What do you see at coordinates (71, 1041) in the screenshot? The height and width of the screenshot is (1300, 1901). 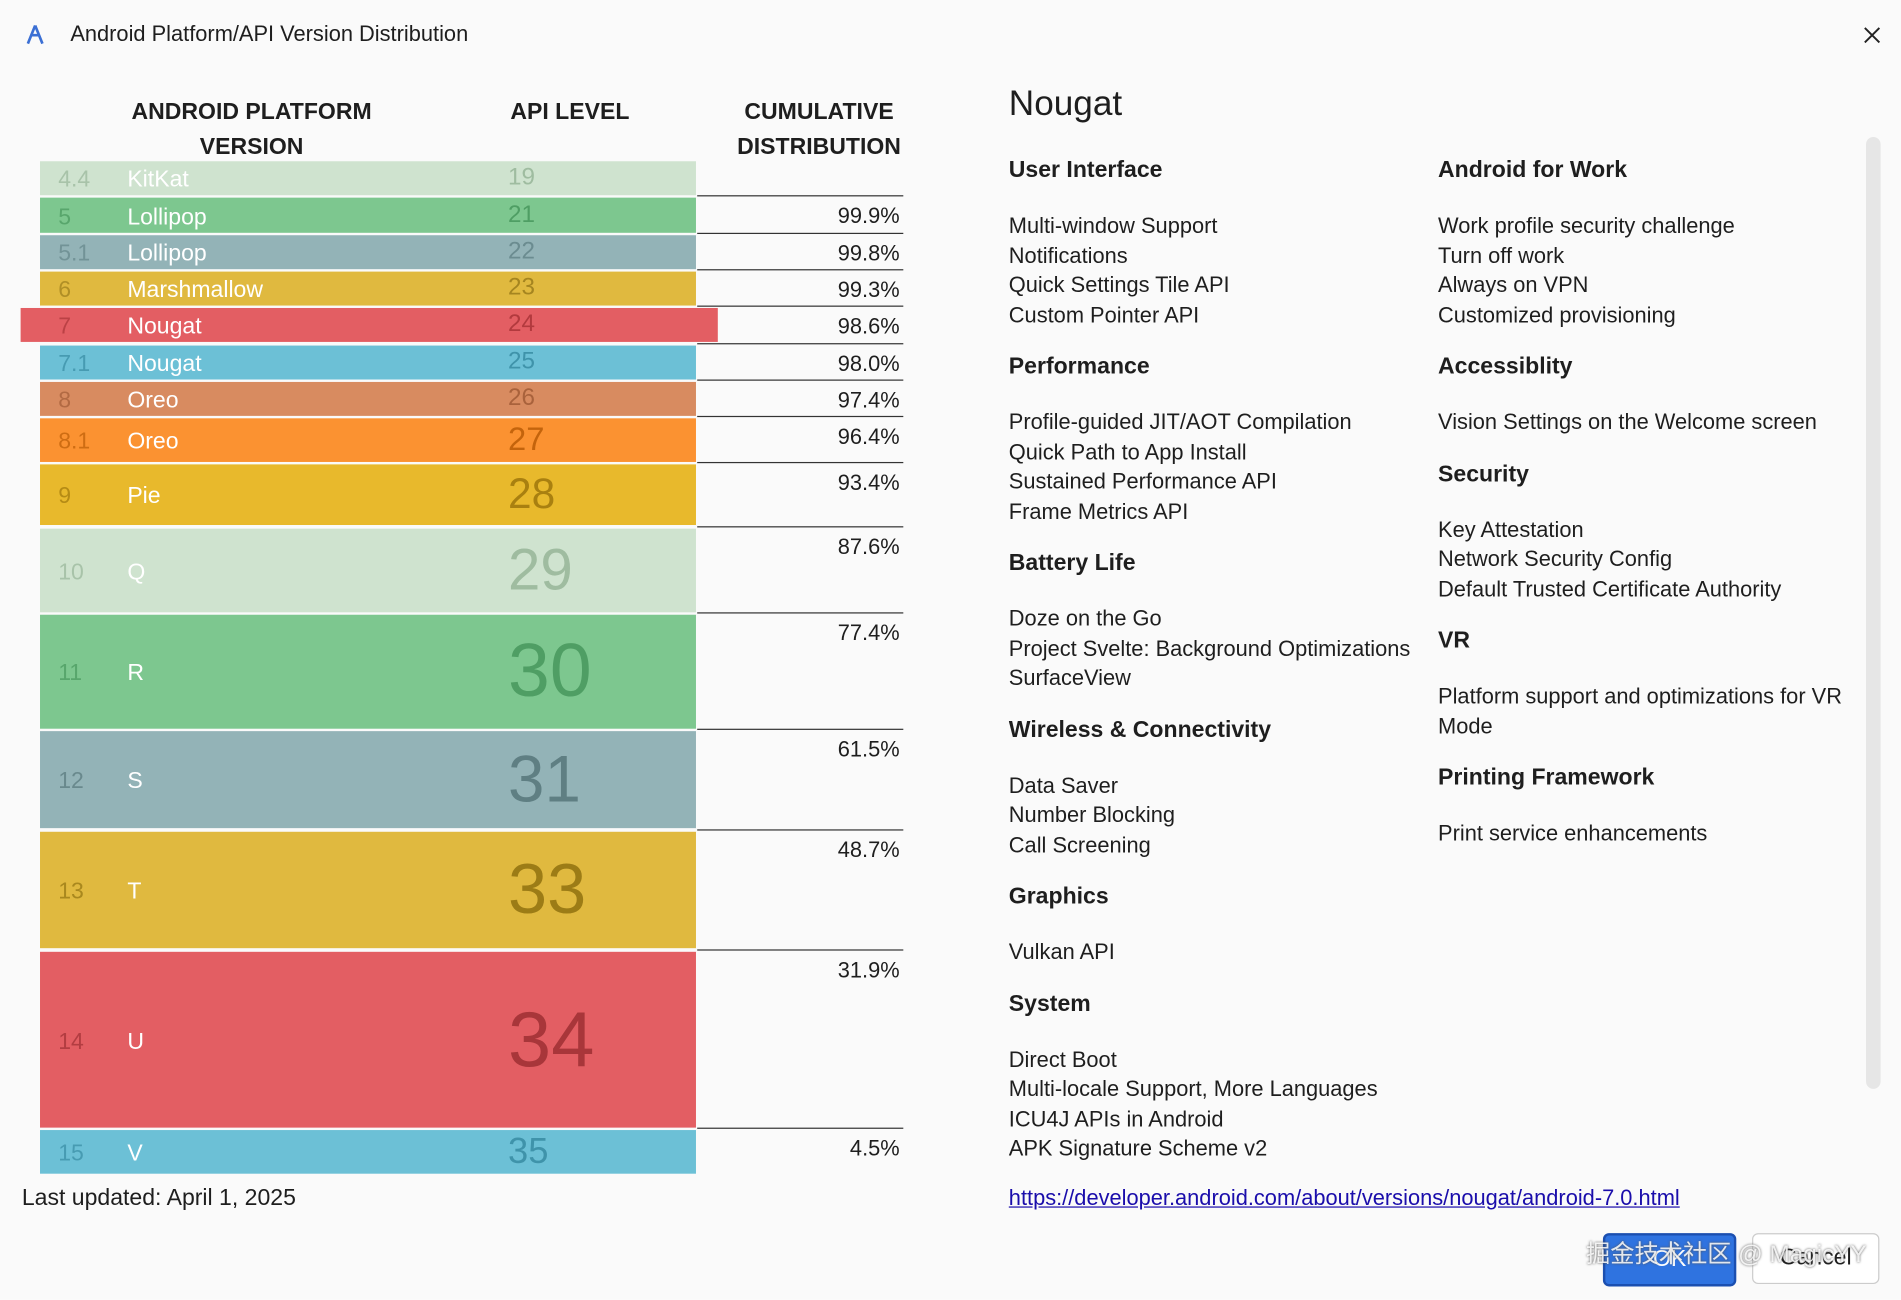 I see `version-number: 14` at bounding box center [71, 1041].